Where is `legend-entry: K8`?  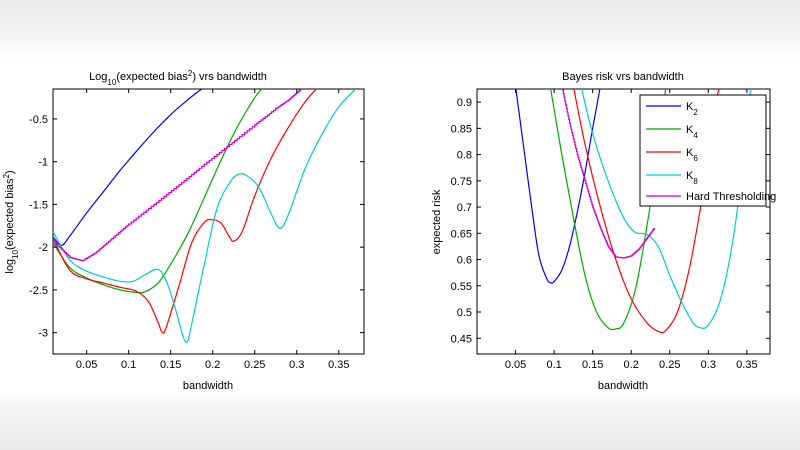
legend-entry: K8 is located at coordinates (672, 178).